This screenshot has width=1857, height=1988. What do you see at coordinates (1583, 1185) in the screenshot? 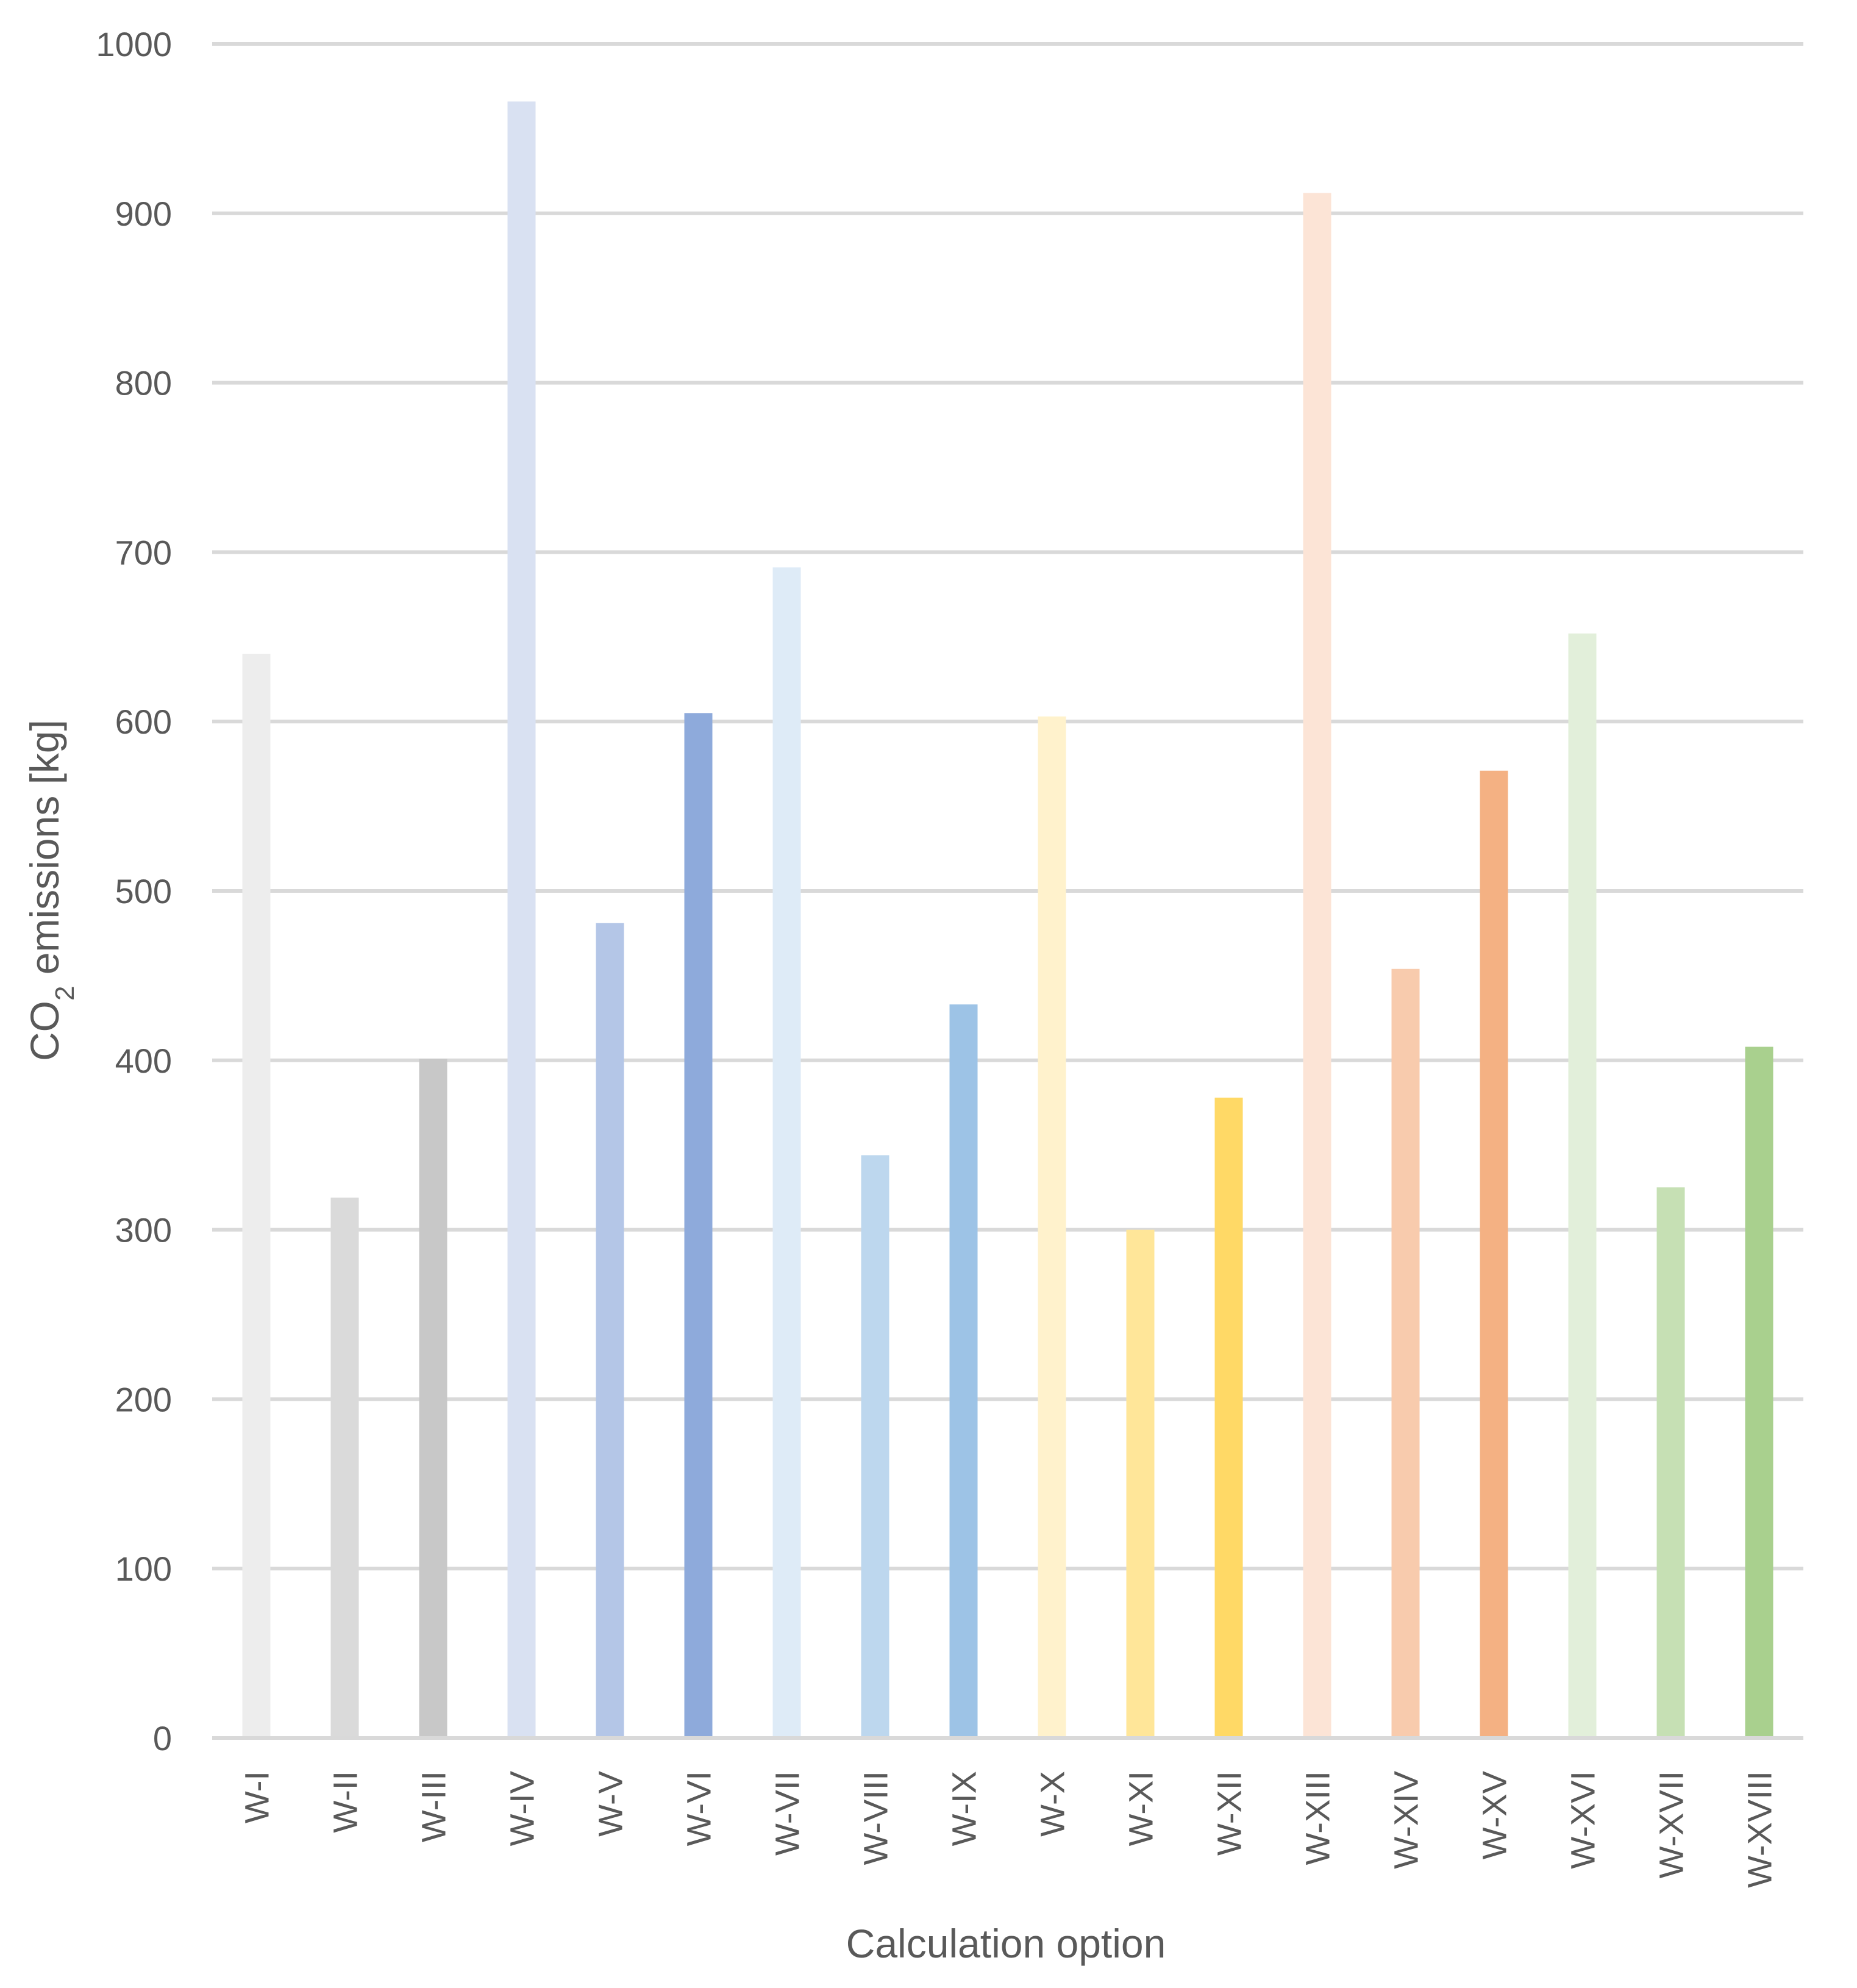
I see `bar-w-xvi` at bounding box center [1583, 1185].